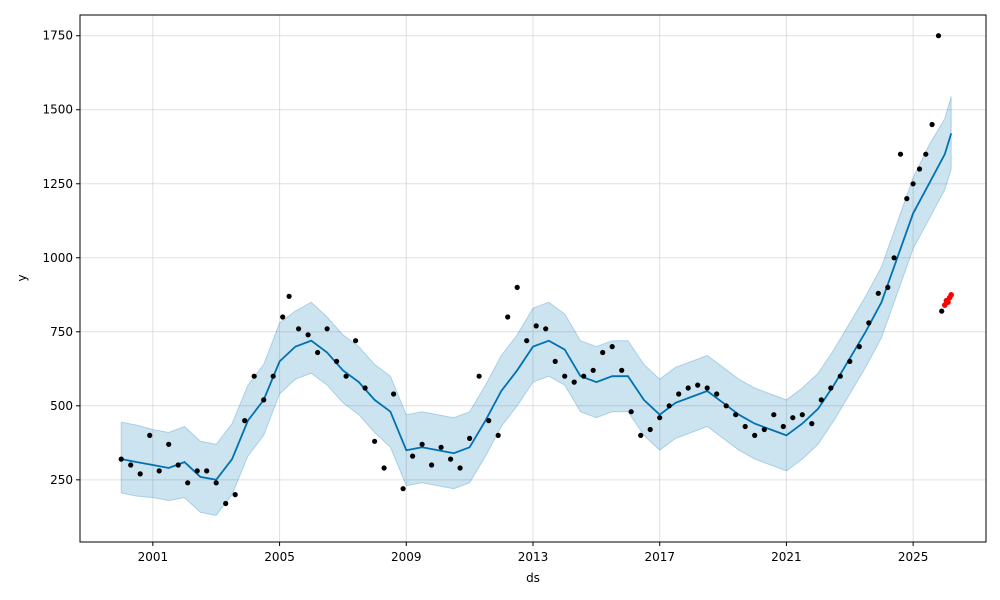 The width and height of the screenshot is (1000, 600). I want to click on x-tick-label: 2009, so click(406, 557).